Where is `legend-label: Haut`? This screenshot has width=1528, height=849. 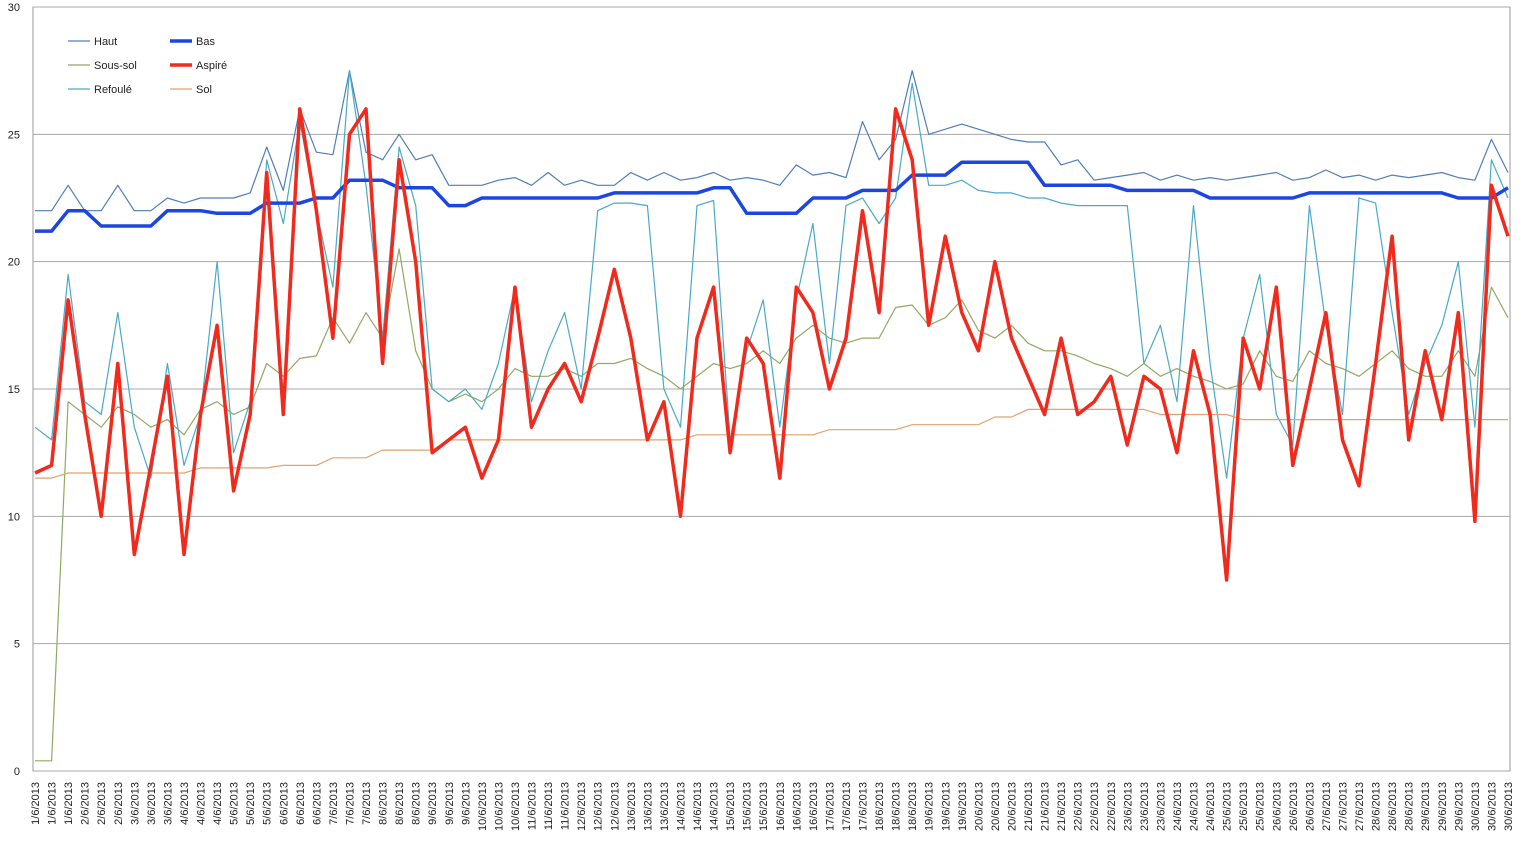 legend-label: Haut is located at coordinates (105, 42).